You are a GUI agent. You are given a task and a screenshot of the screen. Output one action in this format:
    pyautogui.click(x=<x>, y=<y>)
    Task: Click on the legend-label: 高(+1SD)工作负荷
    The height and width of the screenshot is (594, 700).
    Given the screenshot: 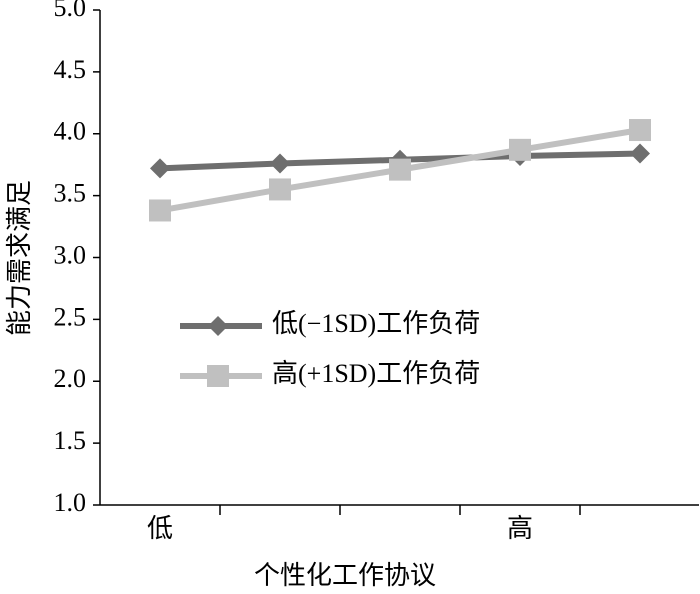 What is the action you would take?
    pyautogui.click(x=376, y=373)
    